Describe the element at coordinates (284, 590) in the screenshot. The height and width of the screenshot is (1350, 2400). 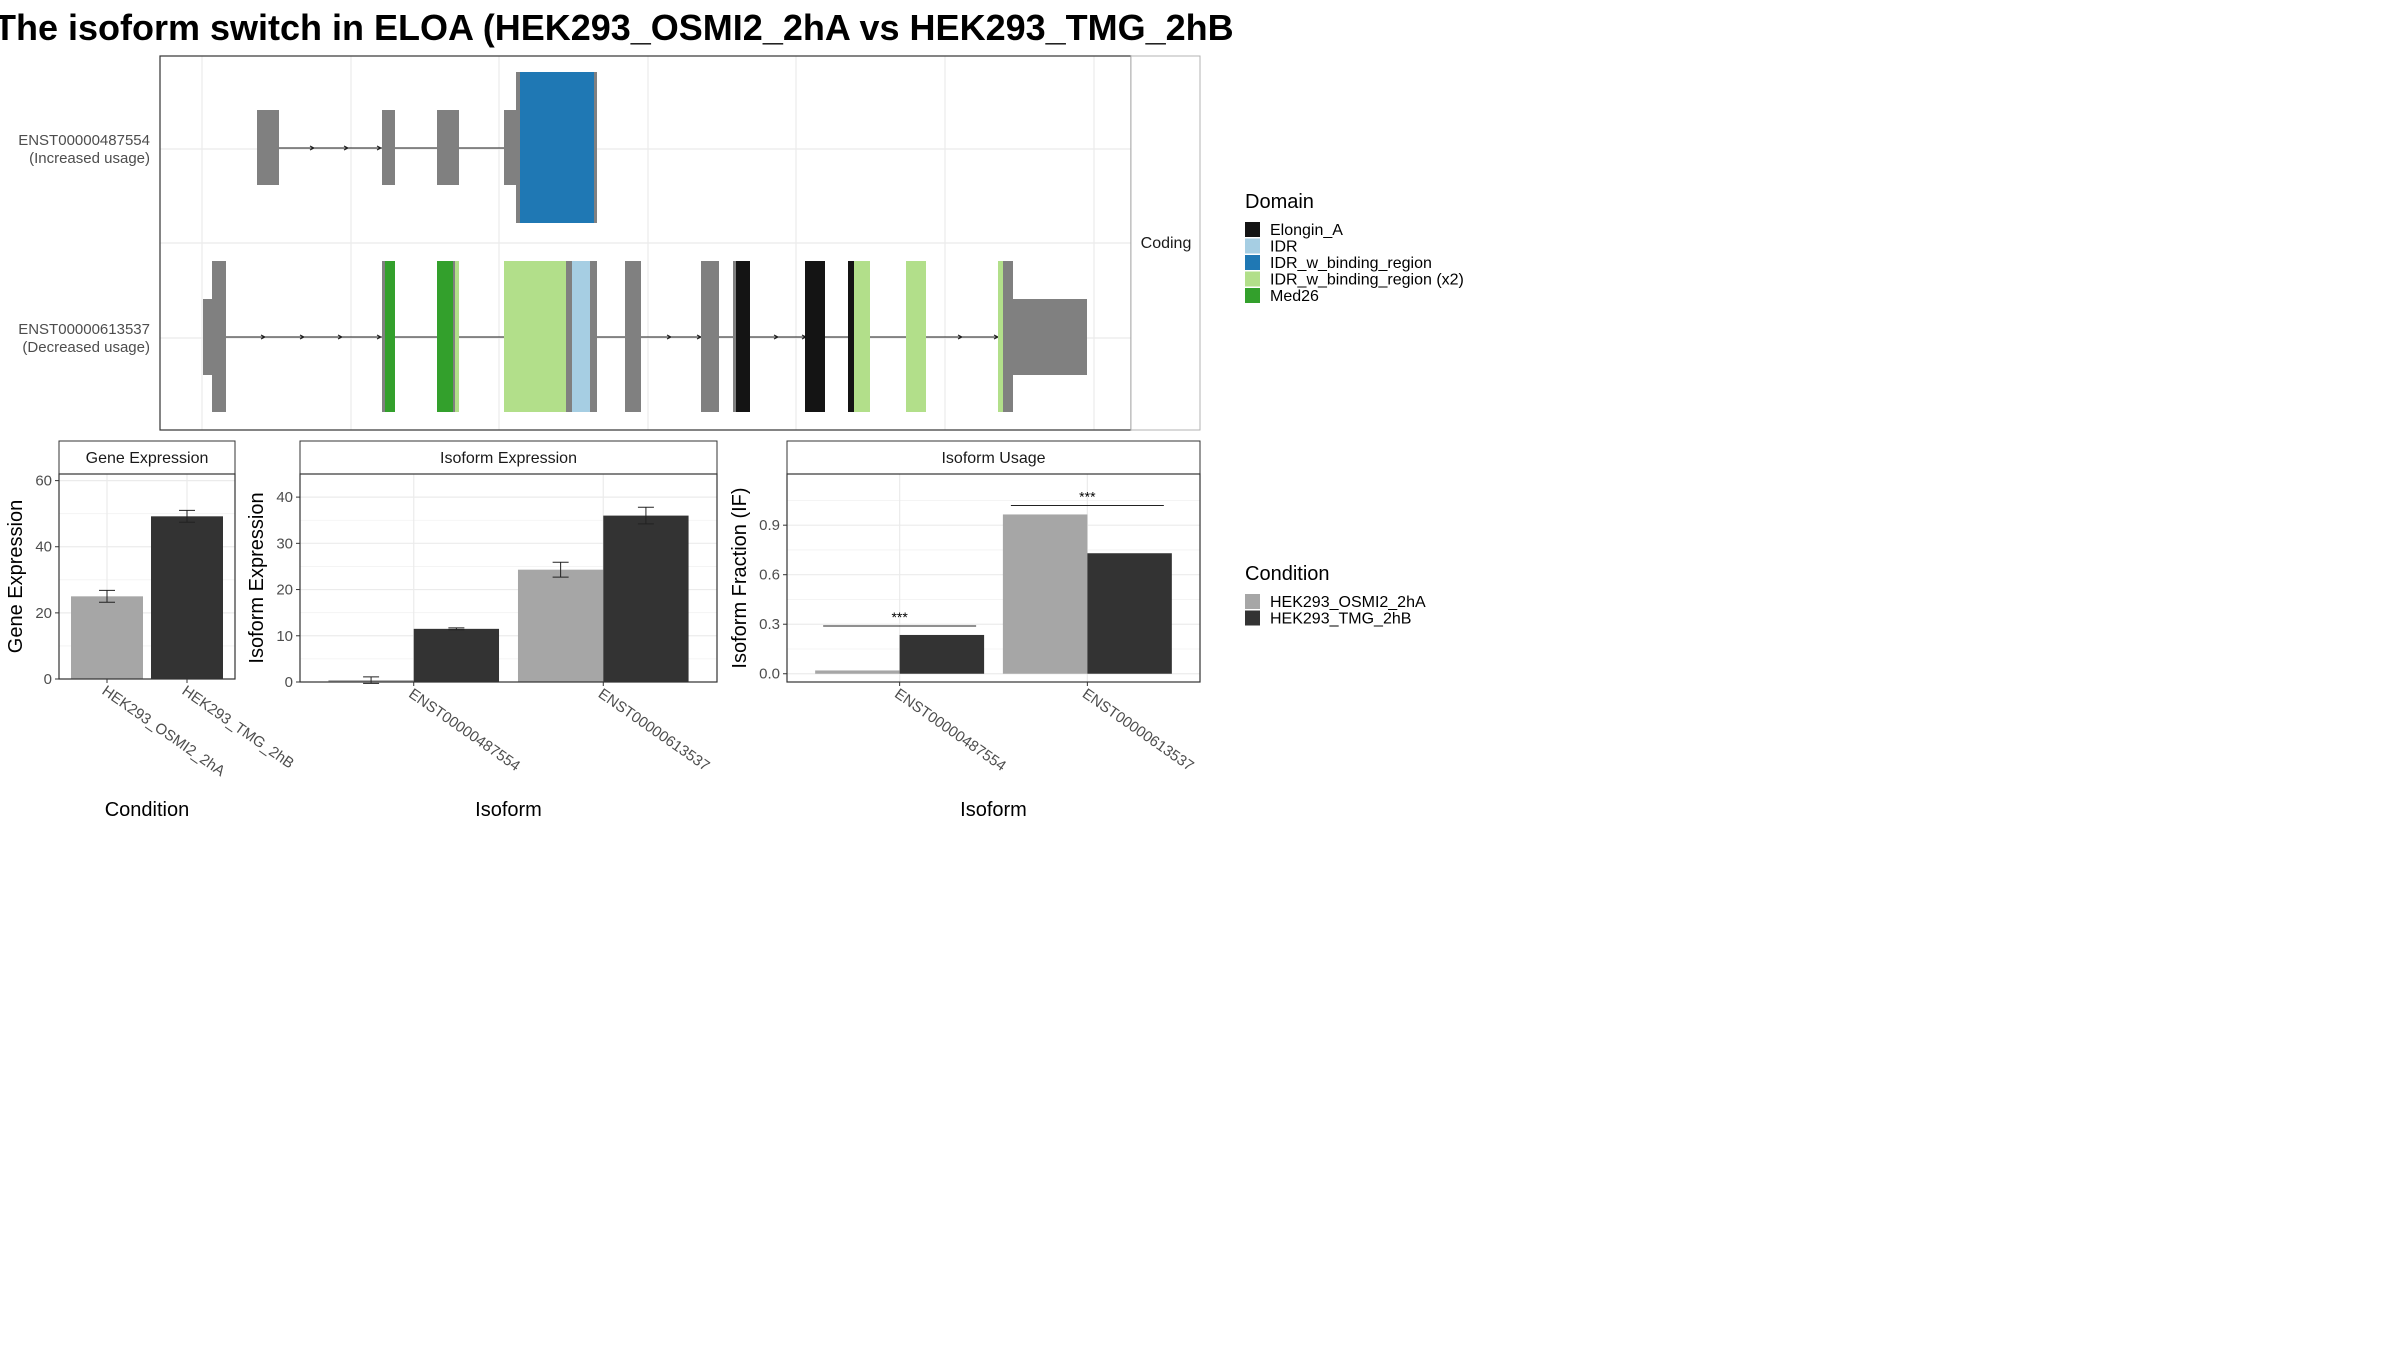
I see `isoform-expression-ytick-label: 20` at that location.